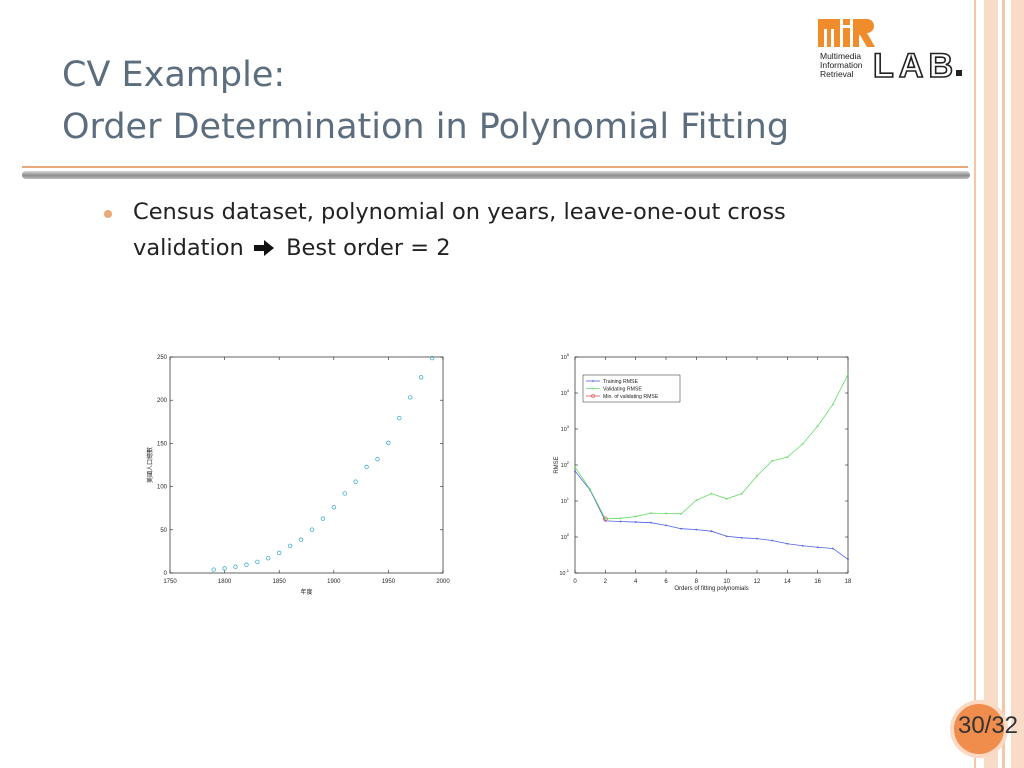  What do you see at coordinates (817, 582) in the screenshot?
I see `x-tick-label: 16` at bounding box center [817, 582].